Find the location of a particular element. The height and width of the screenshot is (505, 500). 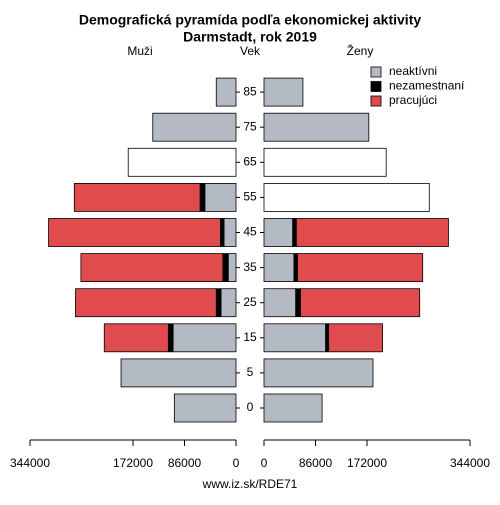

footer: www.iz.sk/RDE71 is located at coordinates (250, 484).